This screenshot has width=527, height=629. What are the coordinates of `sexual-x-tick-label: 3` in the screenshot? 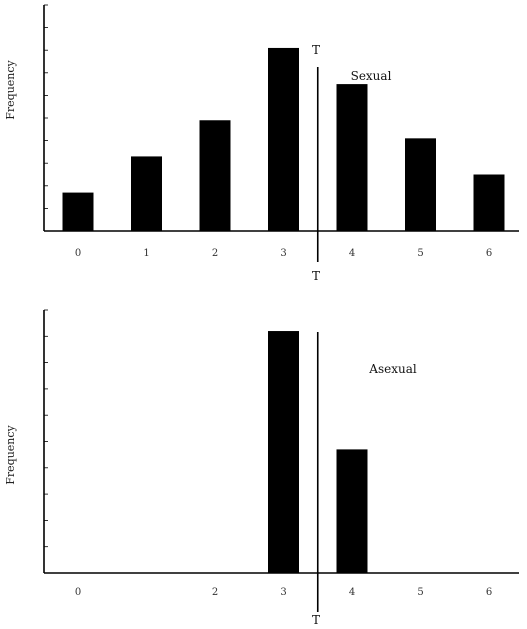 It's located at (283, 253).